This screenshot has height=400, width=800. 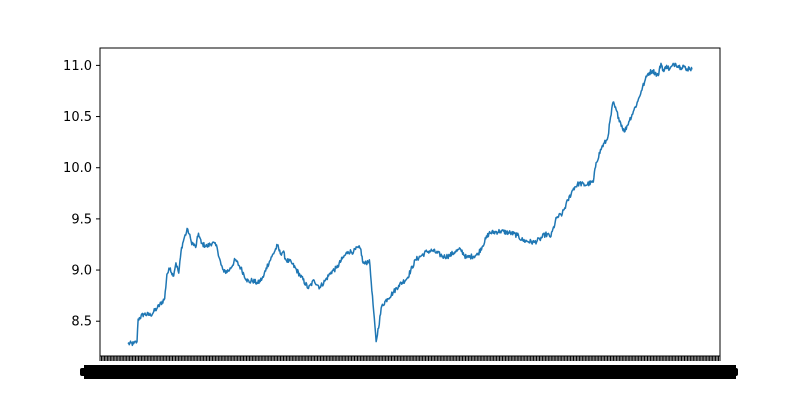 What do you see at coordinates (81, 219) in the screenshot?
I see `y-tick-label: 9.5` at bounding box center [81, 219].